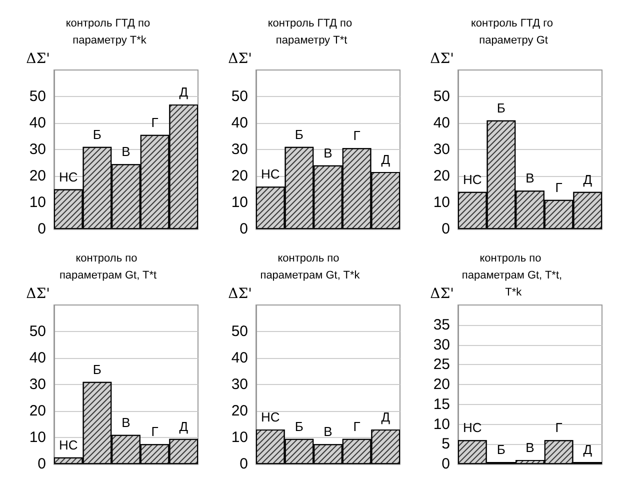  What do you see at coordinates (587, 450) in the screenshot?
I see `category-label: Д` at bounding box center [587, 450].